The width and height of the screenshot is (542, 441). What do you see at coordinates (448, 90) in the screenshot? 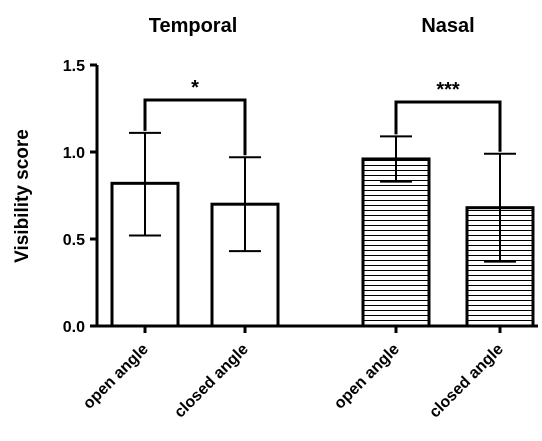
I see `significance-marker: ***` at bounding box center [448, 90].